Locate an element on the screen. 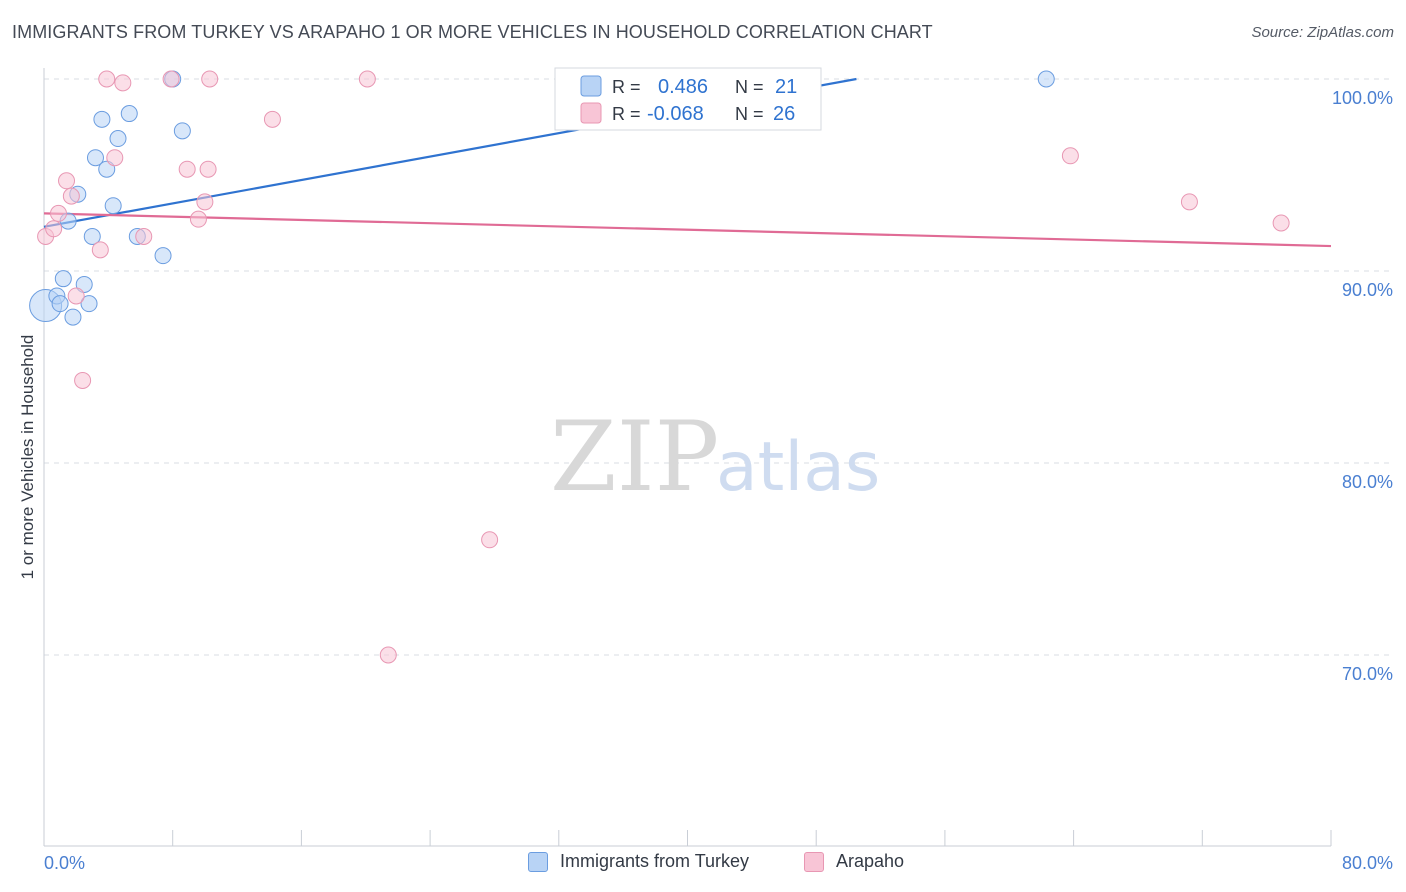 Image resolution: width=1406 pixels, height=892 pixels. stat-n-value-blue: 21 is located at coordinates (786, 87).